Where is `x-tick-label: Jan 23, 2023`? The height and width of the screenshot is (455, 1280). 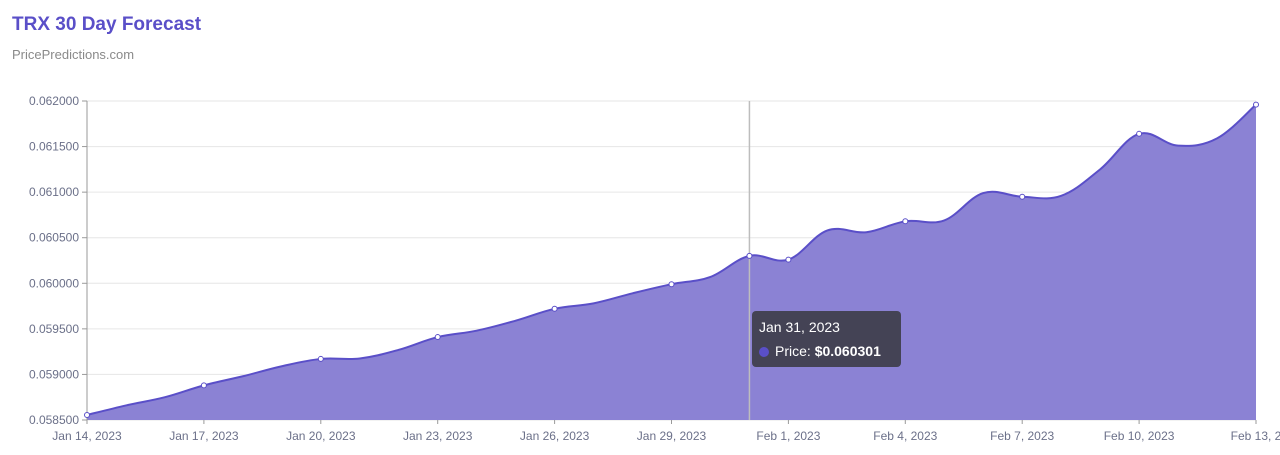
x-tick-label: Jan 23, 2023 is located at coordinates (438, 436).